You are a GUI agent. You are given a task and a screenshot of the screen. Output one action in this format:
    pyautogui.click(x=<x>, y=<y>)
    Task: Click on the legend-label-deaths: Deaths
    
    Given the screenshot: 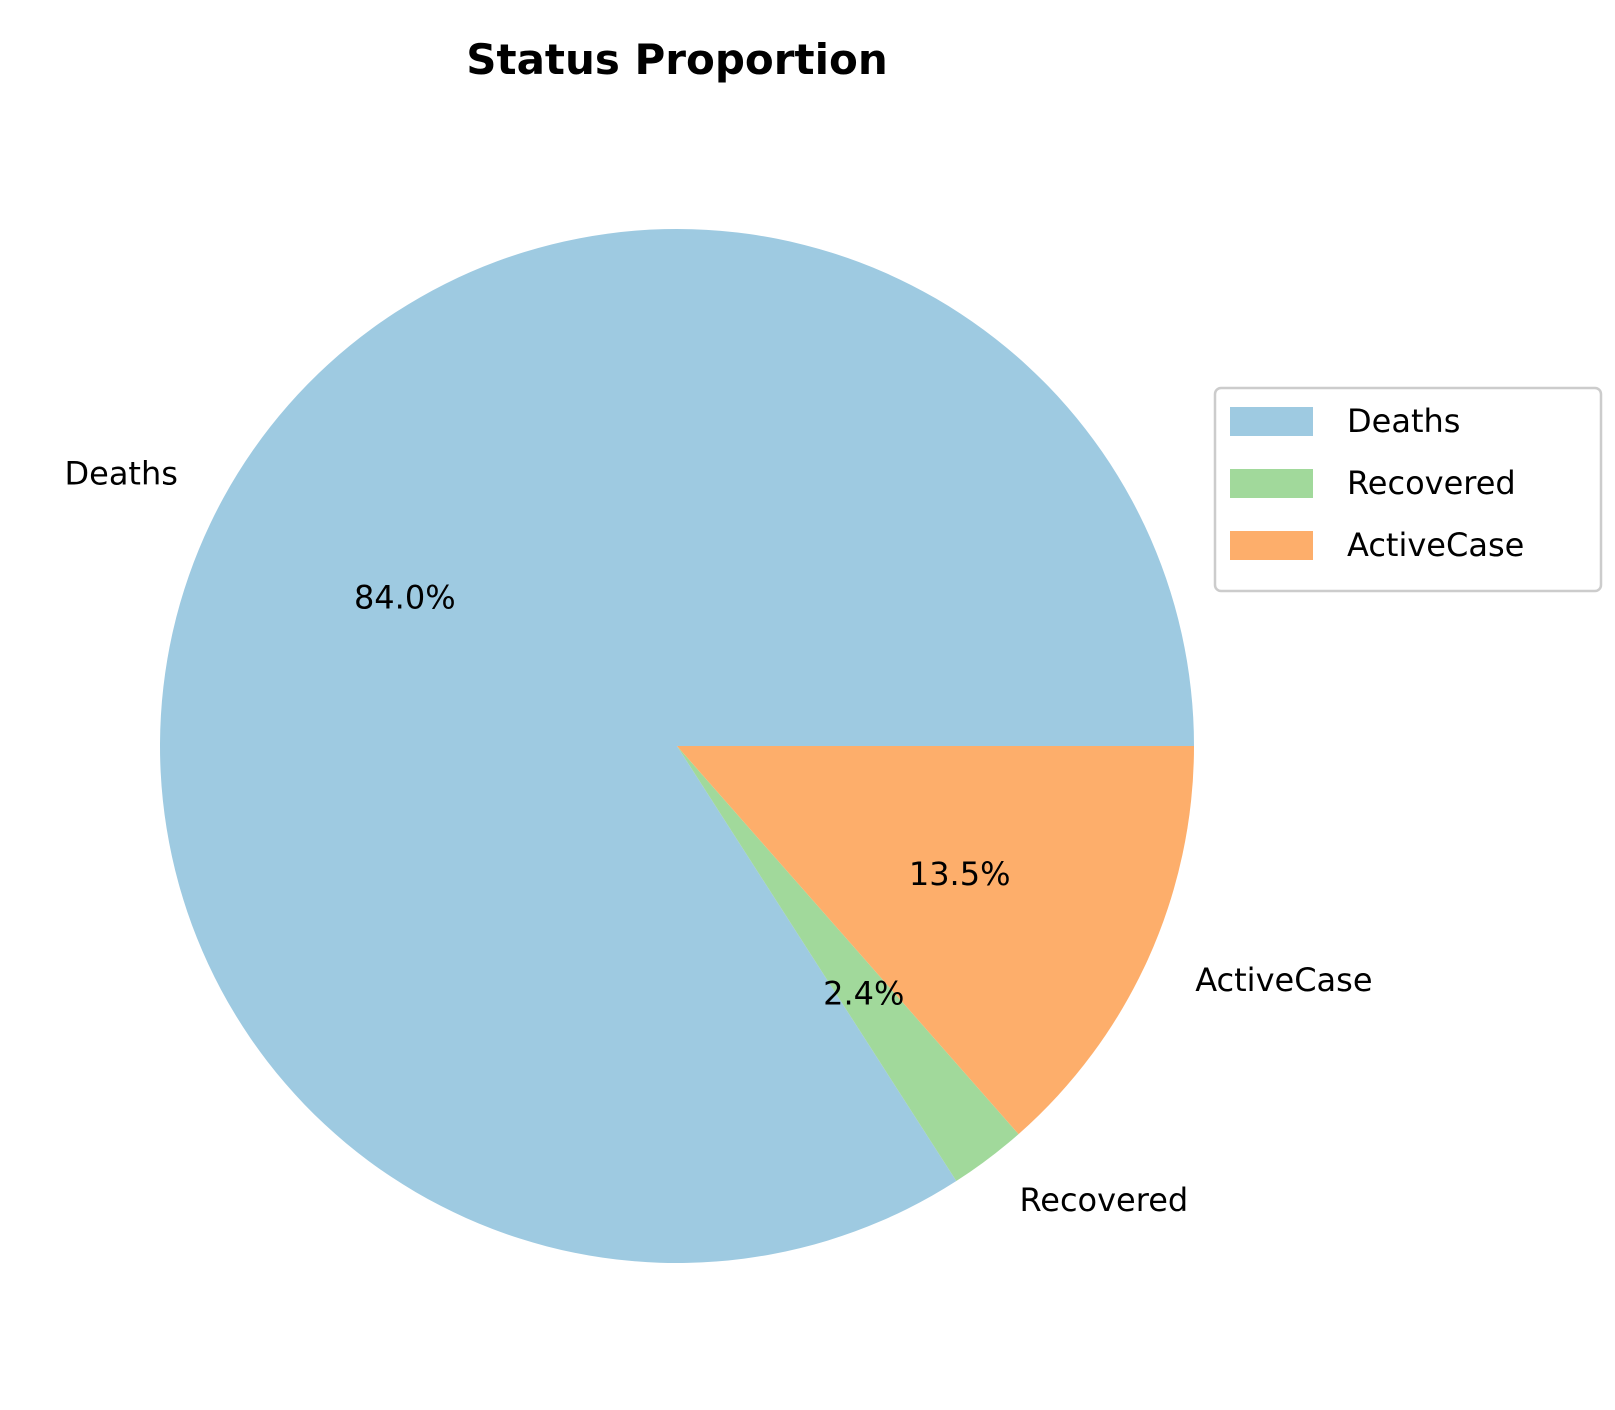 What is the action you would take?
    pyautogui.click(x=1403, y=421)
    